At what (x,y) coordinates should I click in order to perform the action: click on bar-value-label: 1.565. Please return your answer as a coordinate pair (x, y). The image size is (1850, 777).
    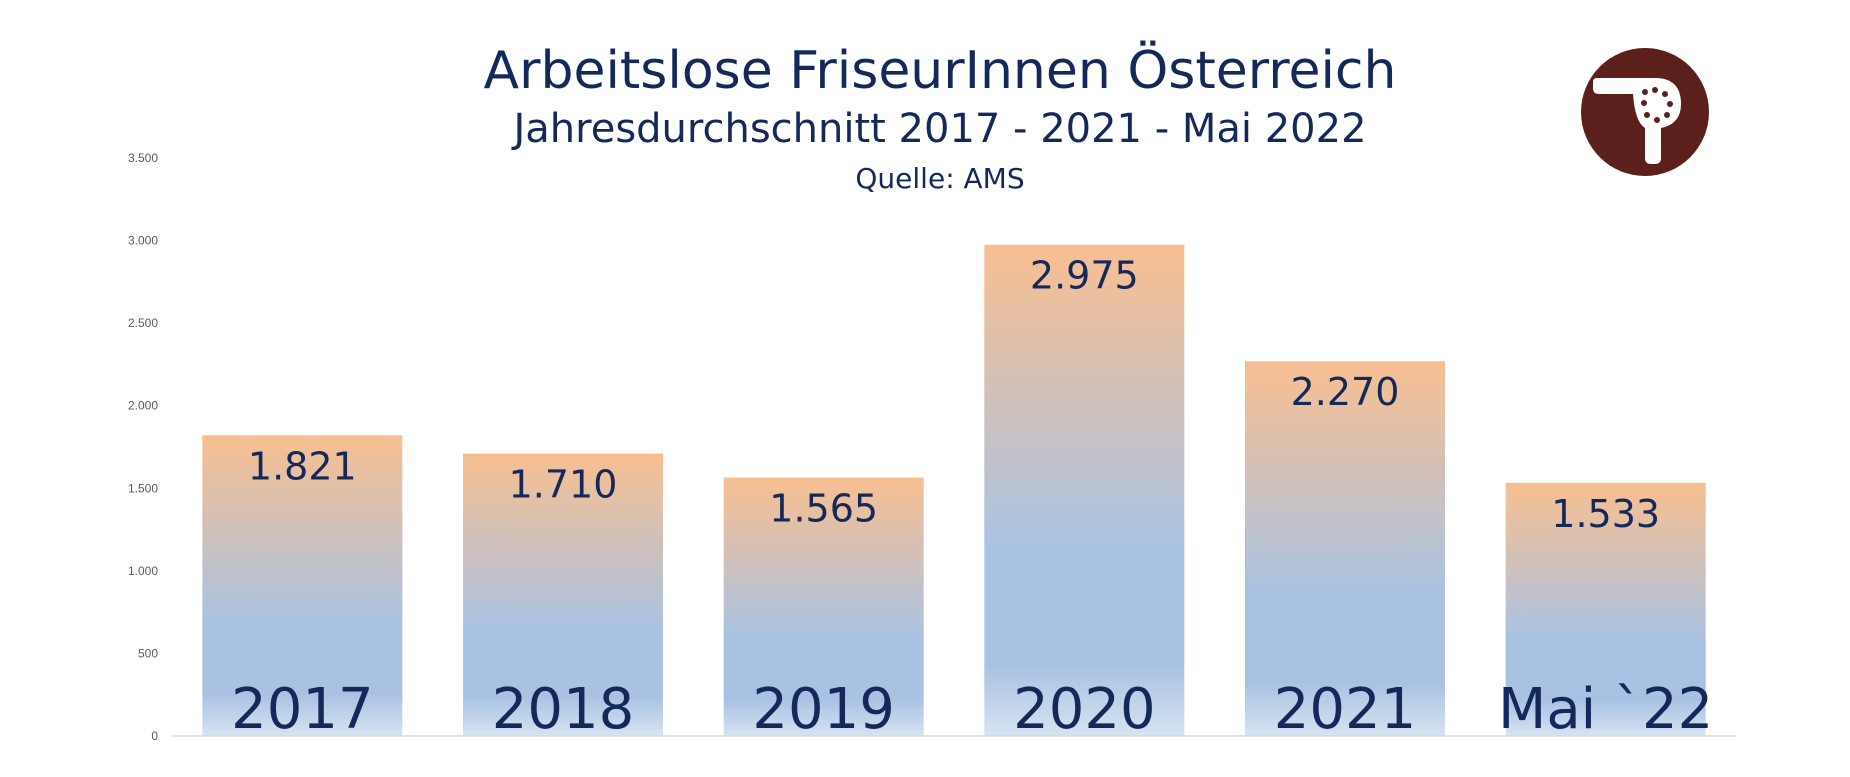
    Looking at the image, I should click on (823, 509).